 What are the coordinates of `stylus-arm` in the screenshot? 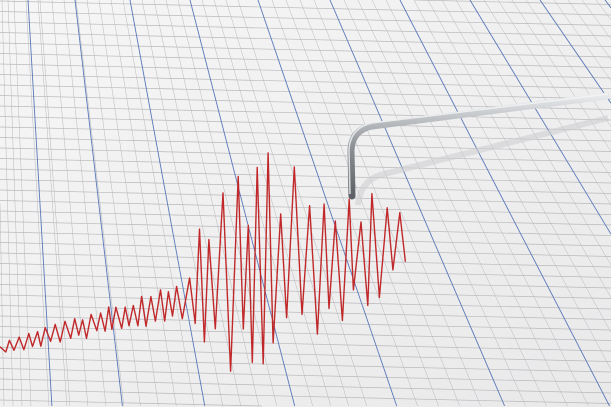 It's located at (479, 146).